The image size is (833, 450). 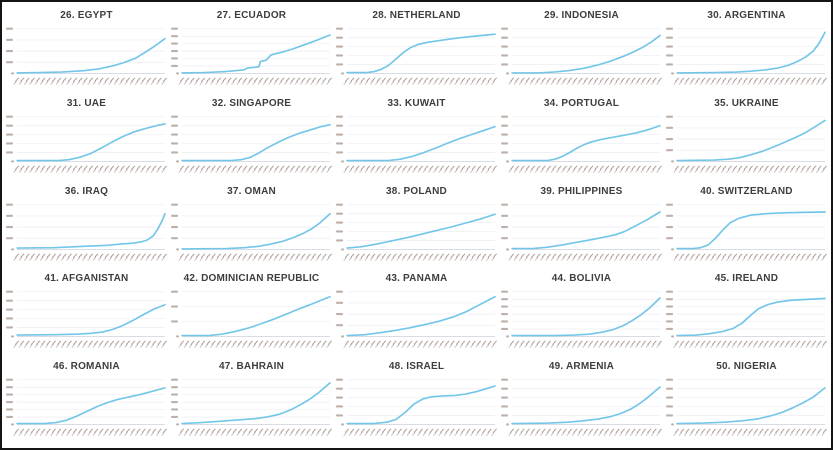 I want to click on chart-title: 30. ARGENTINA, so click(x=746, y=15).